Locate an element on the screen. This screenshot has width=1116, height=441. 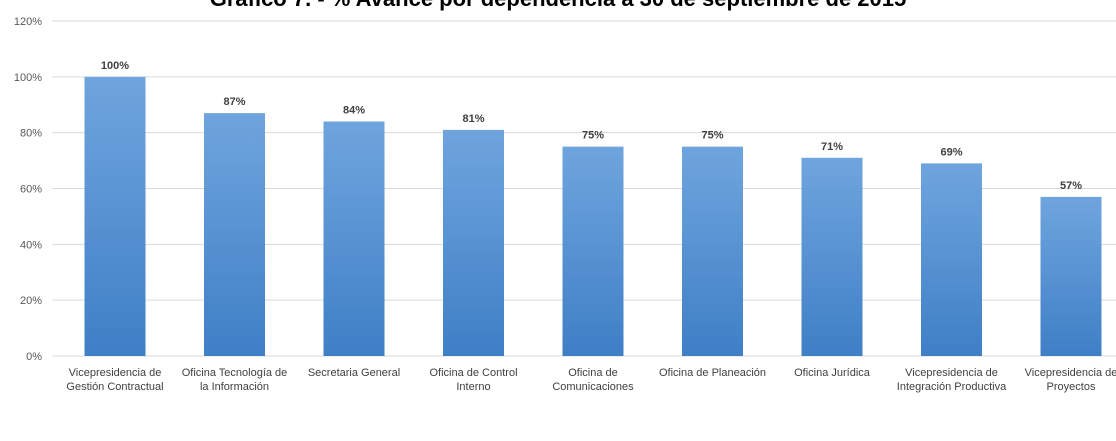
category-label: Secretaria General is located at coordinates (354, 373).